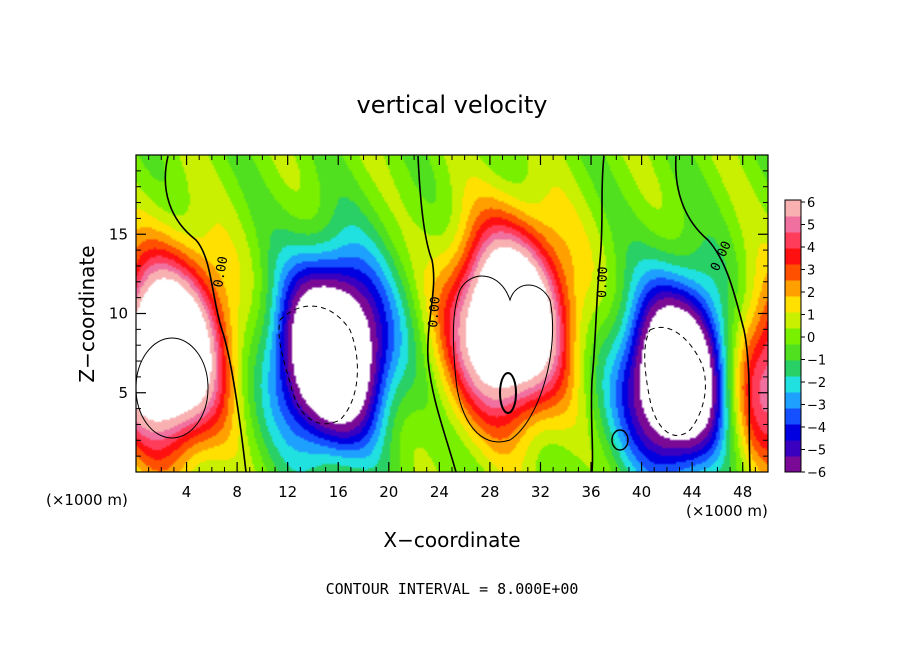 The width and height of the screenshot is (904, 654). I want to click on x-tick-label: 32, so click(540, 492).